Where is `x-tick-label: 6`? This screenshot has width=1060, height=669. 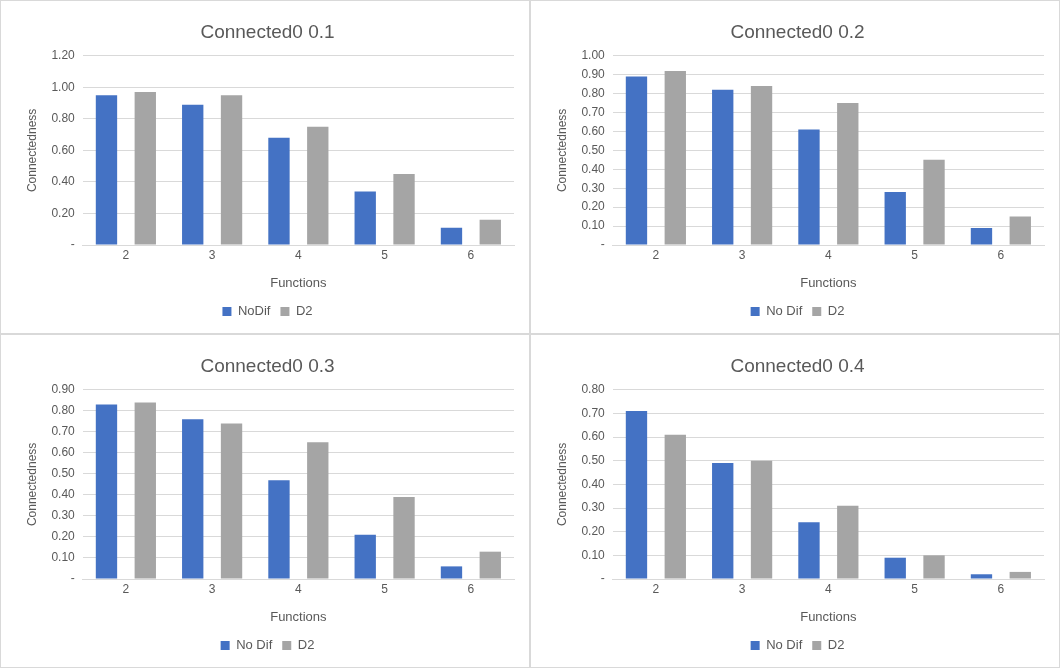
x-tick-label: 6 is located at coordinates (471, 254).